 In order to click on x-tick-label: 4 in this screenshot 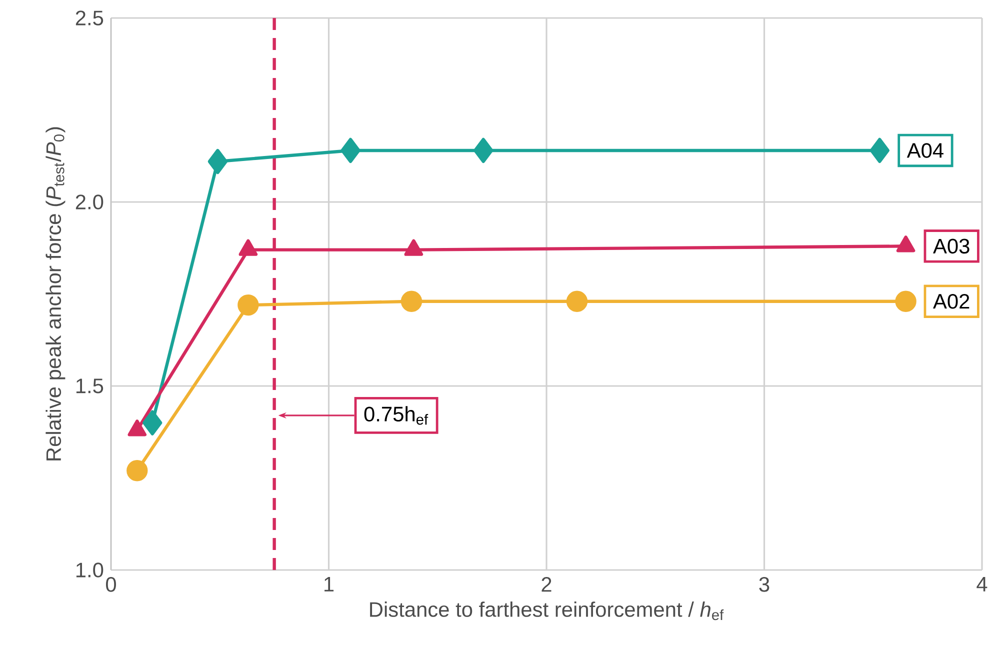, I will do `click(982, 584)`.